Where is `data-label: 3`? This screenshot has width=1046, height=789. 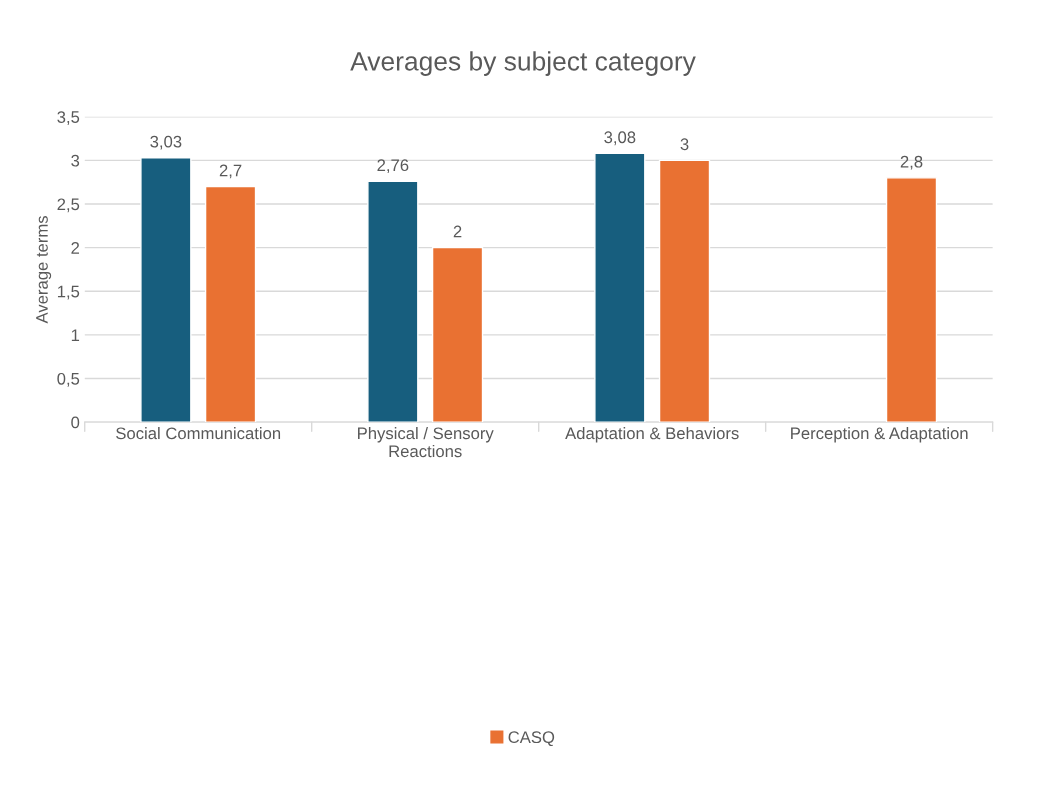 data-label: 3 is located at coordinates (684, 144).